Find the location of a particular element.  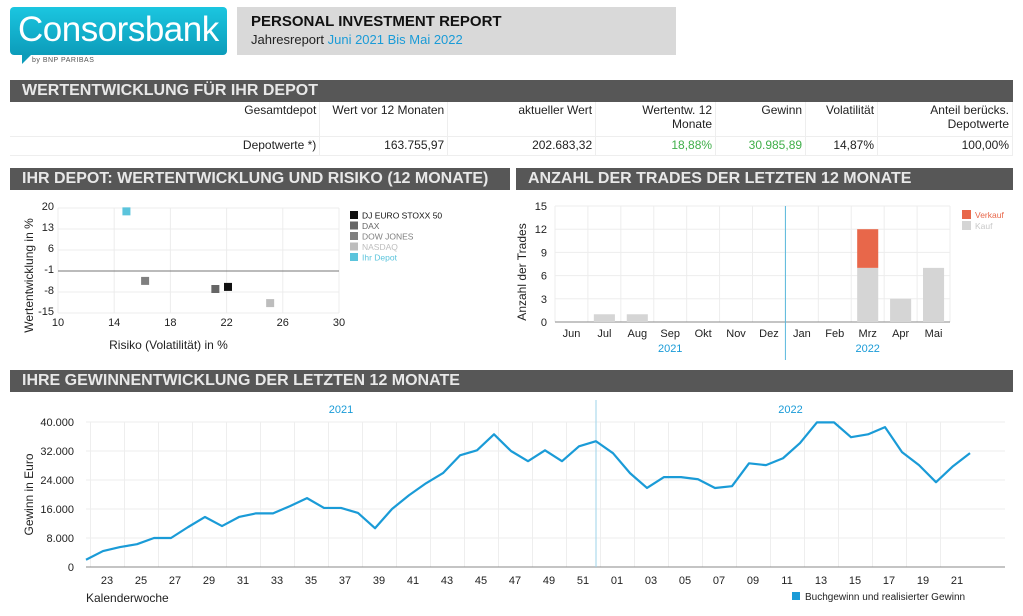

depot-section-title: WERTENTWICKLUNG FÜR IHR DEPOT is located at coordinates (511, 91).